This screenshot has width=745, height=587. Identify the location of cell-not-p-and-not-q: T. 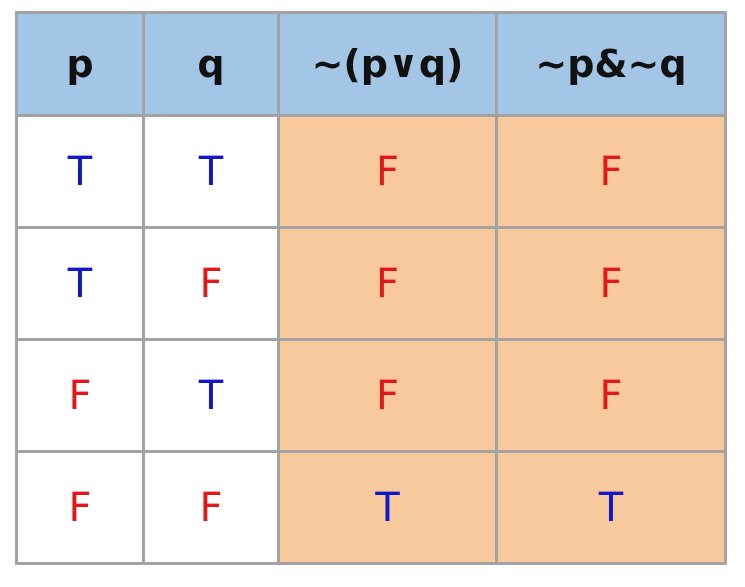
(611, 507).